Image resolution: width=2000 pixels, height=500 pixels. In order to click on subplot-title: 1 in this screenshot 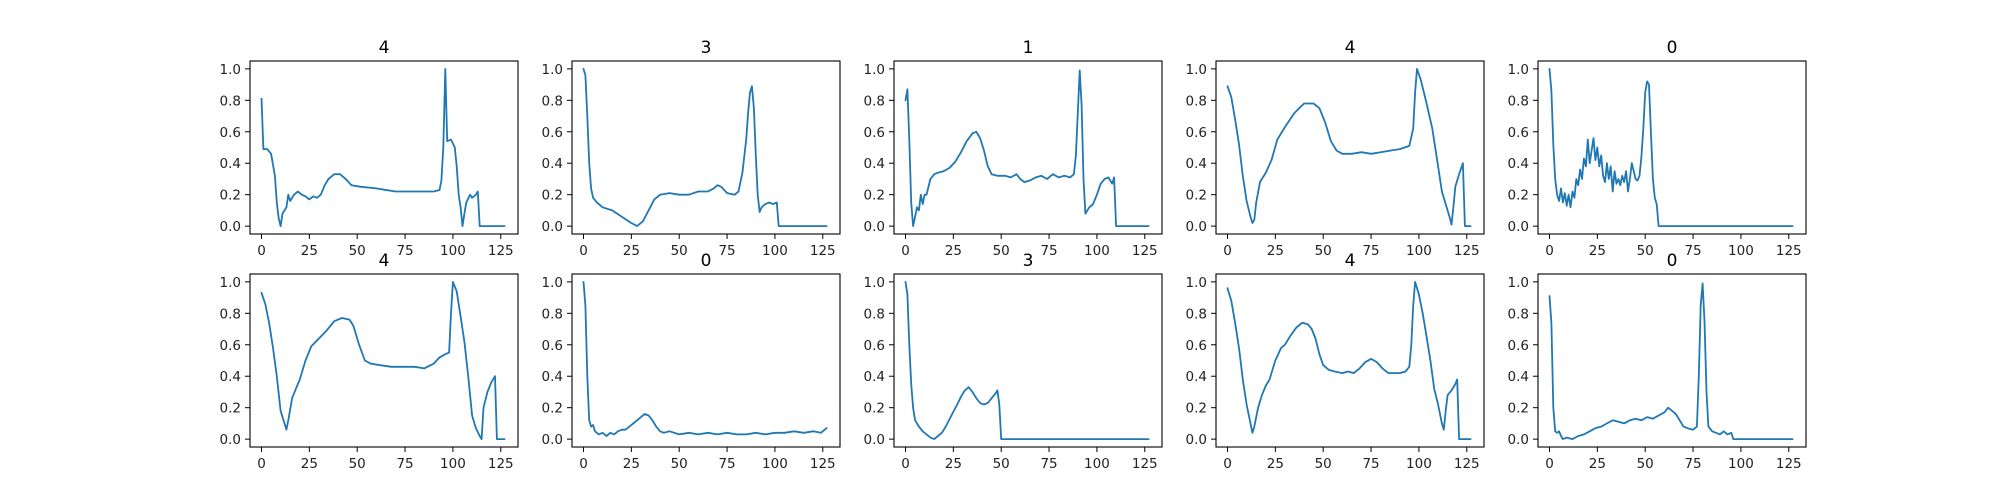, I will do `click(1028, 48)`.